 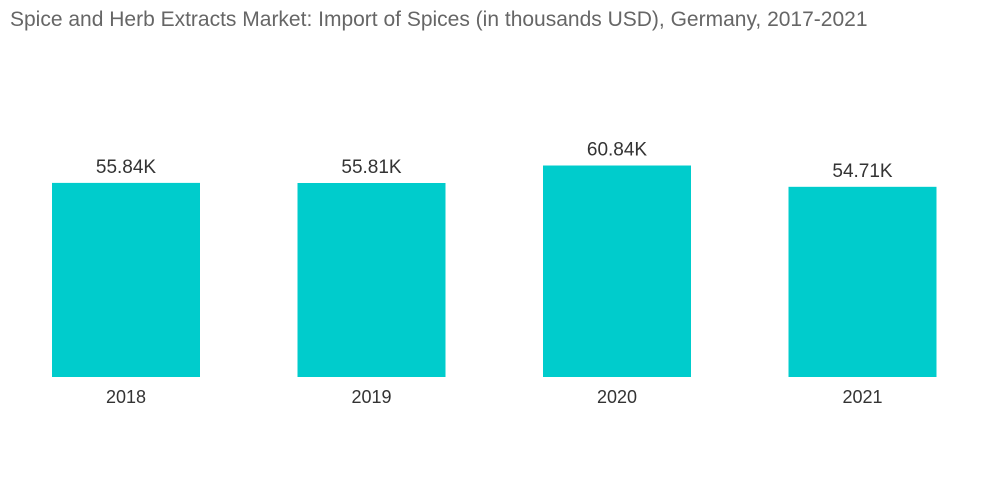 What do you see at coordinates (126, 279) in the screenshot?
I see `bar-2018` at bounding box center [126, 279].